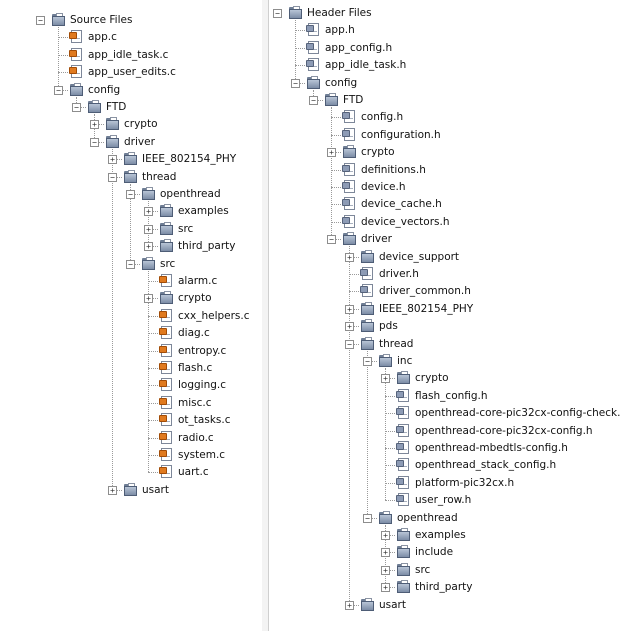 This screenshot has height=631, width=620. What do you see at coordinates (444, 413) in the screenshot?
I see `tree-file-openthread-core-pic32cx-config-check-h: openthread-core-pic32cx-config-check.h` at bounding box center [444, 413].